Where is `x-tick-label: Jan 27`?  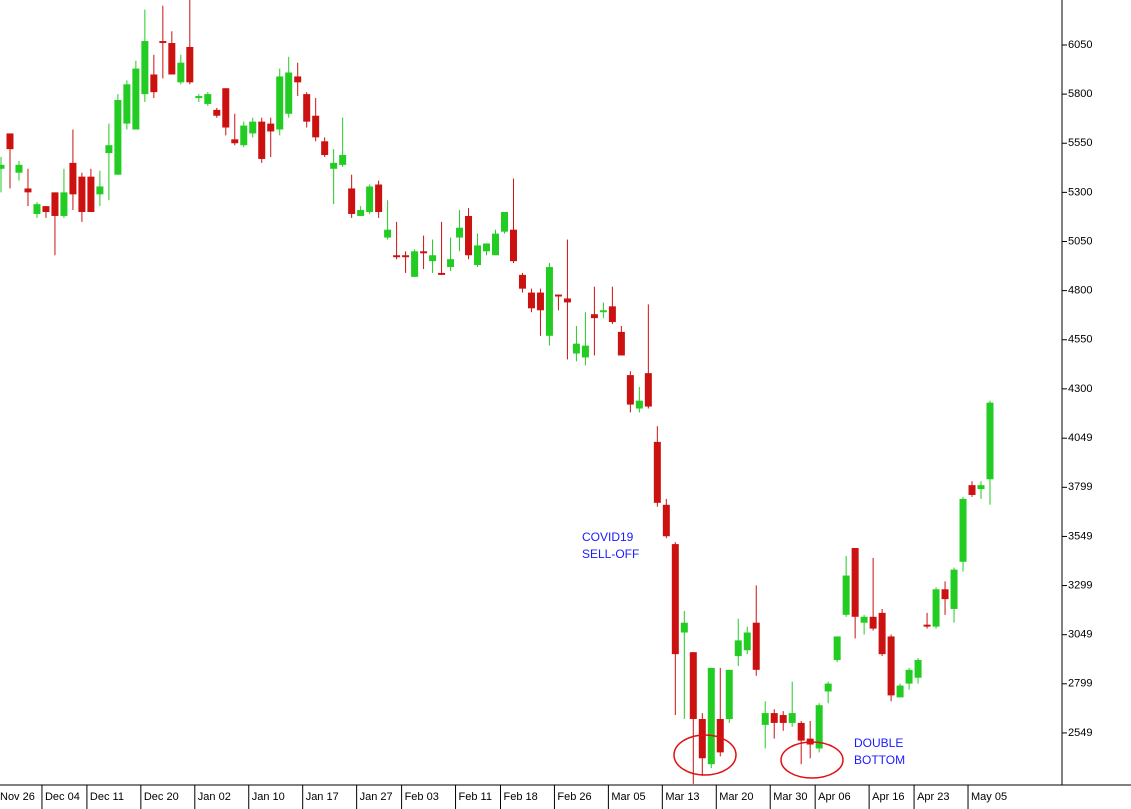
x-tick-label: Jan 27 is located at coordinates (376, 797).